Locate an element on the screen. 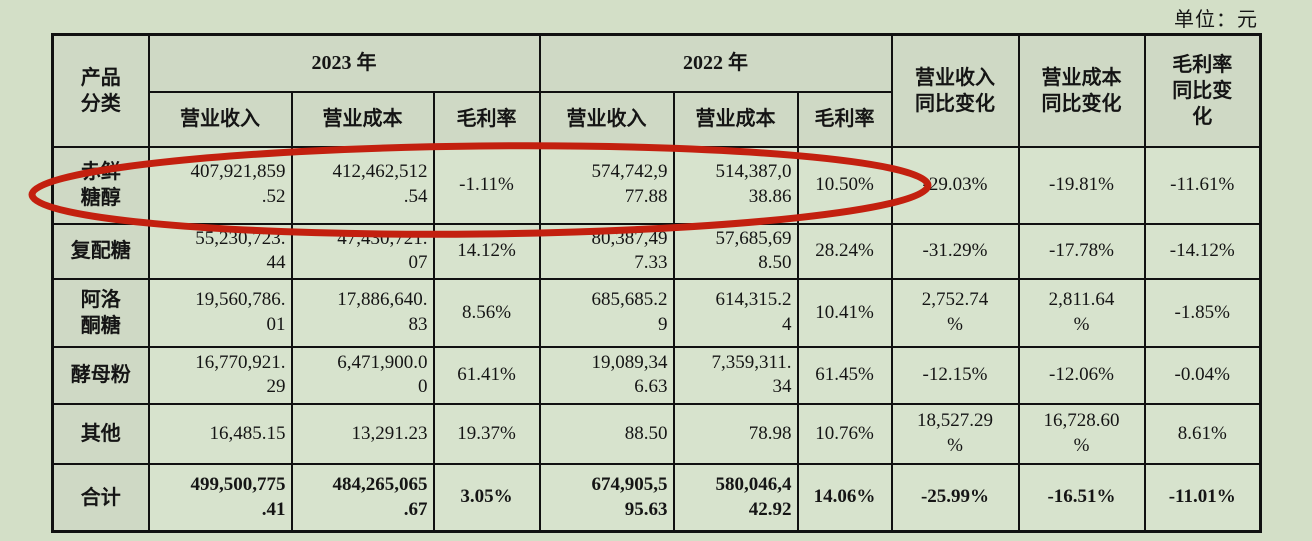 This screenshot has height=541, width=1312. cell-margin-yoy: -1.85% is located at coordinates (1202, 312).